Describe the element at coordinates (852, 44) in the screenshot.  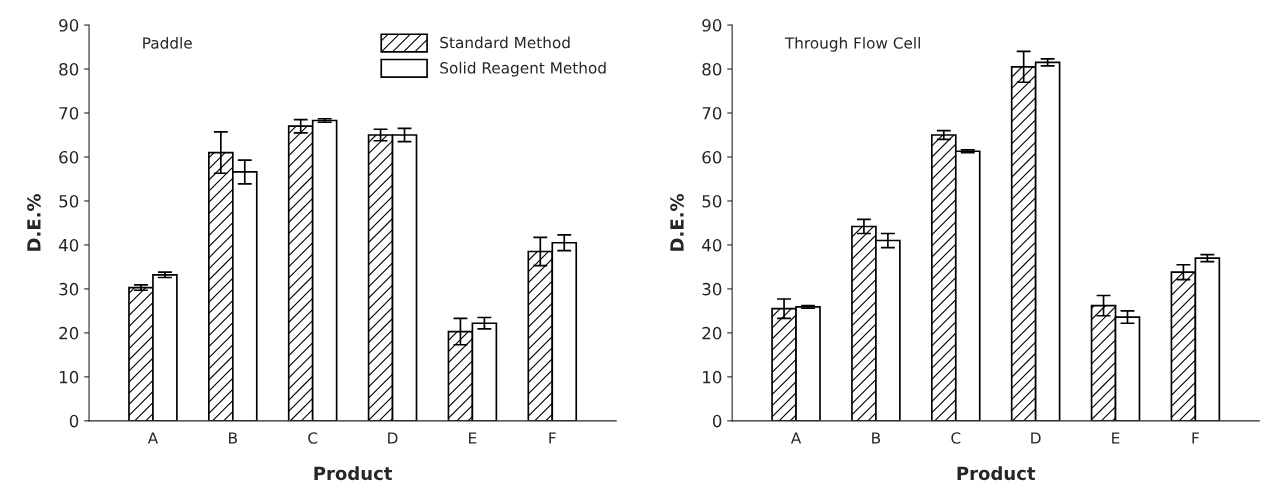
I see `annotation: Through Flow Cell` at that location.